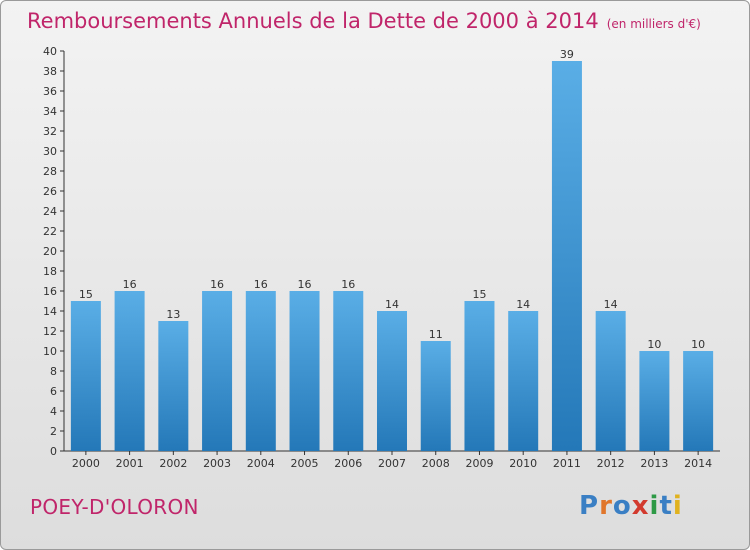 This screenshot has height=550, width=750. What do you see at coordinates (261, 463) in the screenshot?
I see `x-tick-label: 2004` at bounding box center [261, 463].